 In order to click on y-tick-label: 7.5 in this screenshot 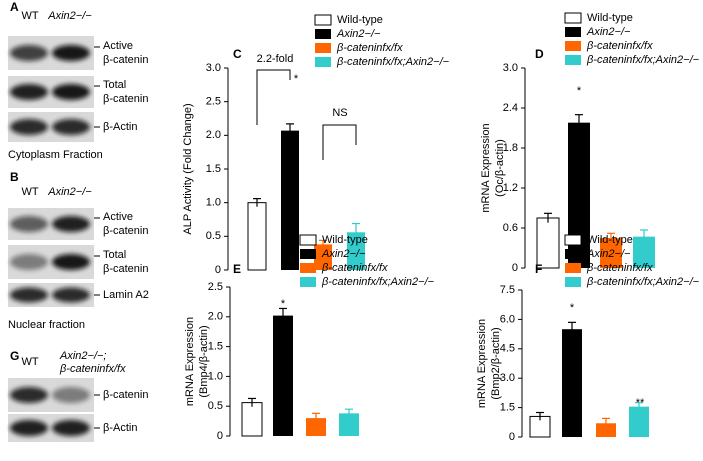, I will do `click(507, 290)`.